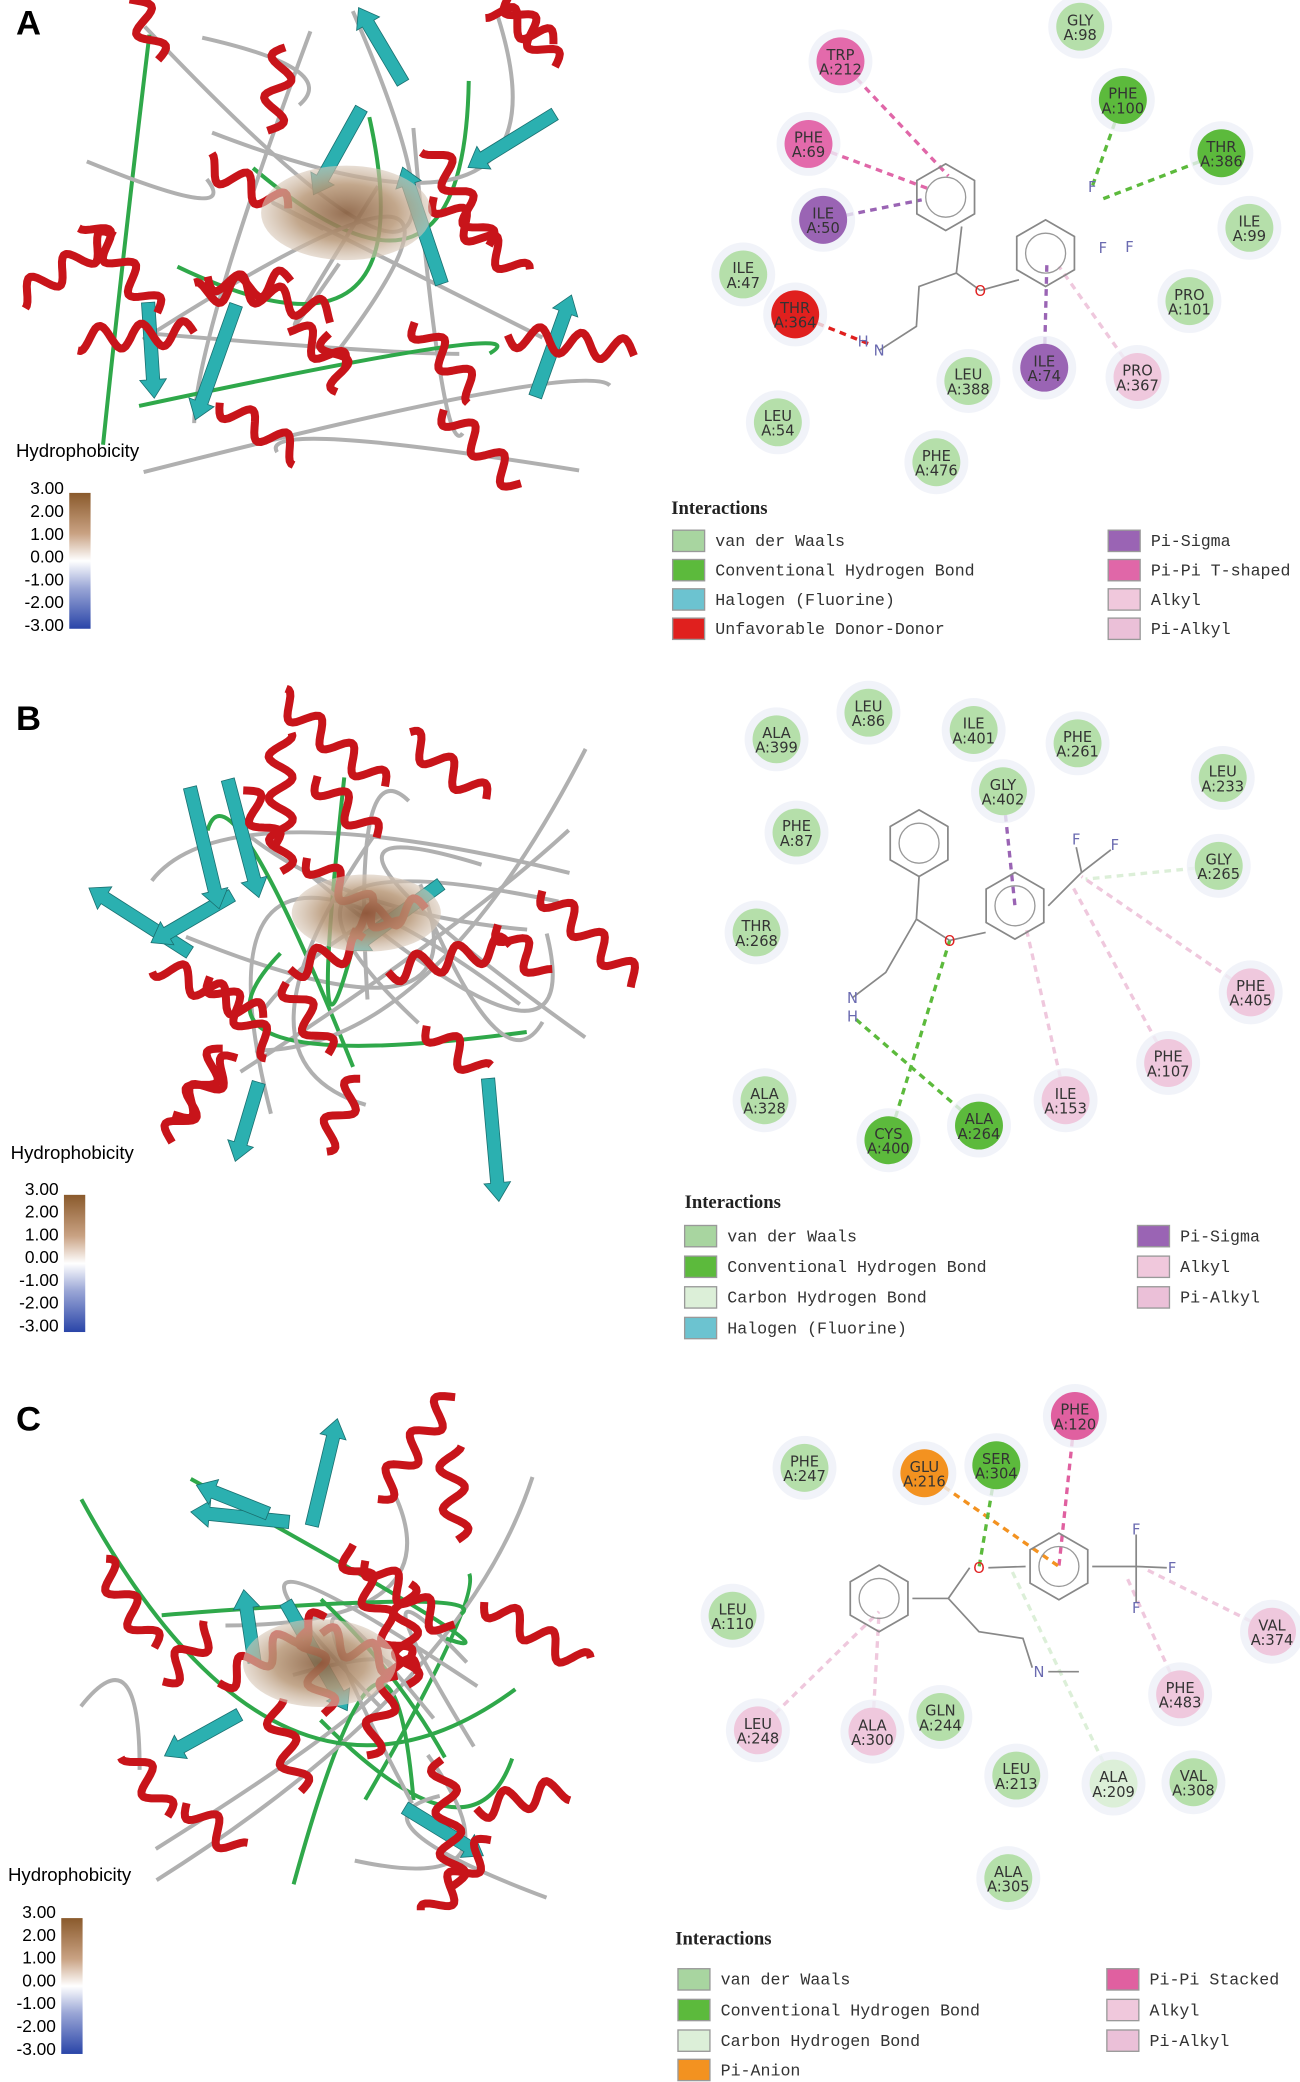  Describe the element at coordinates (1003, 785) in the screenshot. I see `residue-name: GLY` at that location.